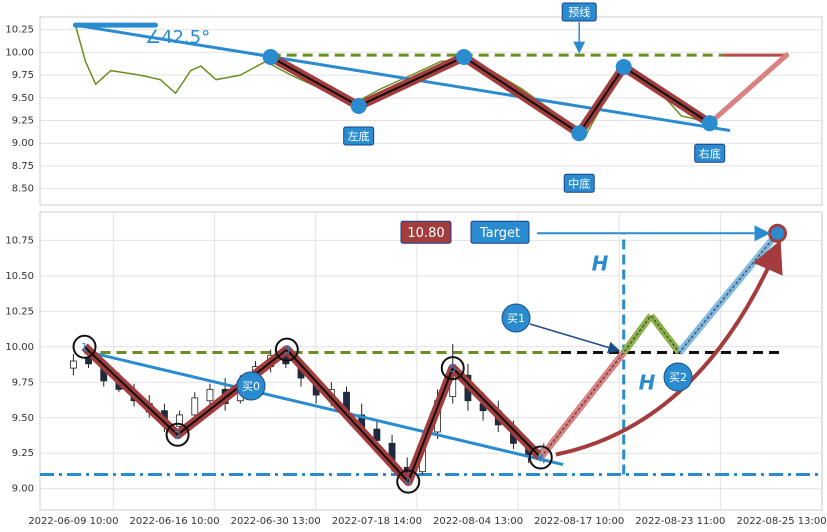  Describe the element at coordinates (478, 521) in the screenshot. I see `x-tick-label: 2022-08-04 13:00` at that location.